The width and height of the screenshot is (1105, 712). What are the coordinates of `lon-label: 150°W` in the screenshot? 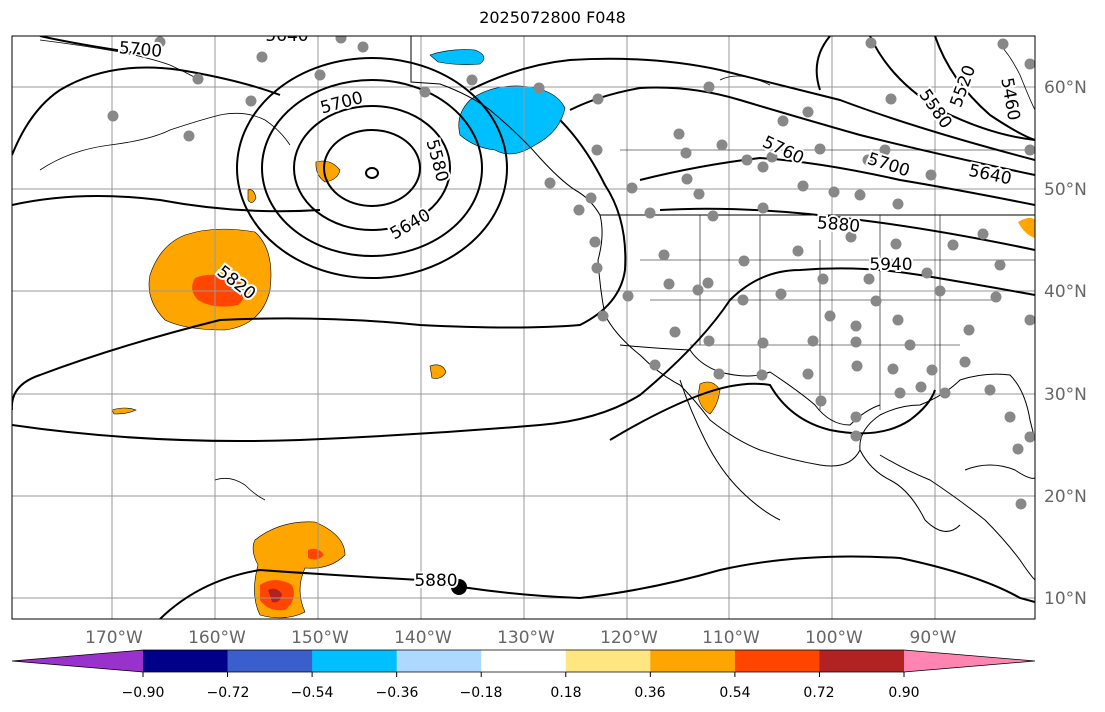 It's located at (320, 638).